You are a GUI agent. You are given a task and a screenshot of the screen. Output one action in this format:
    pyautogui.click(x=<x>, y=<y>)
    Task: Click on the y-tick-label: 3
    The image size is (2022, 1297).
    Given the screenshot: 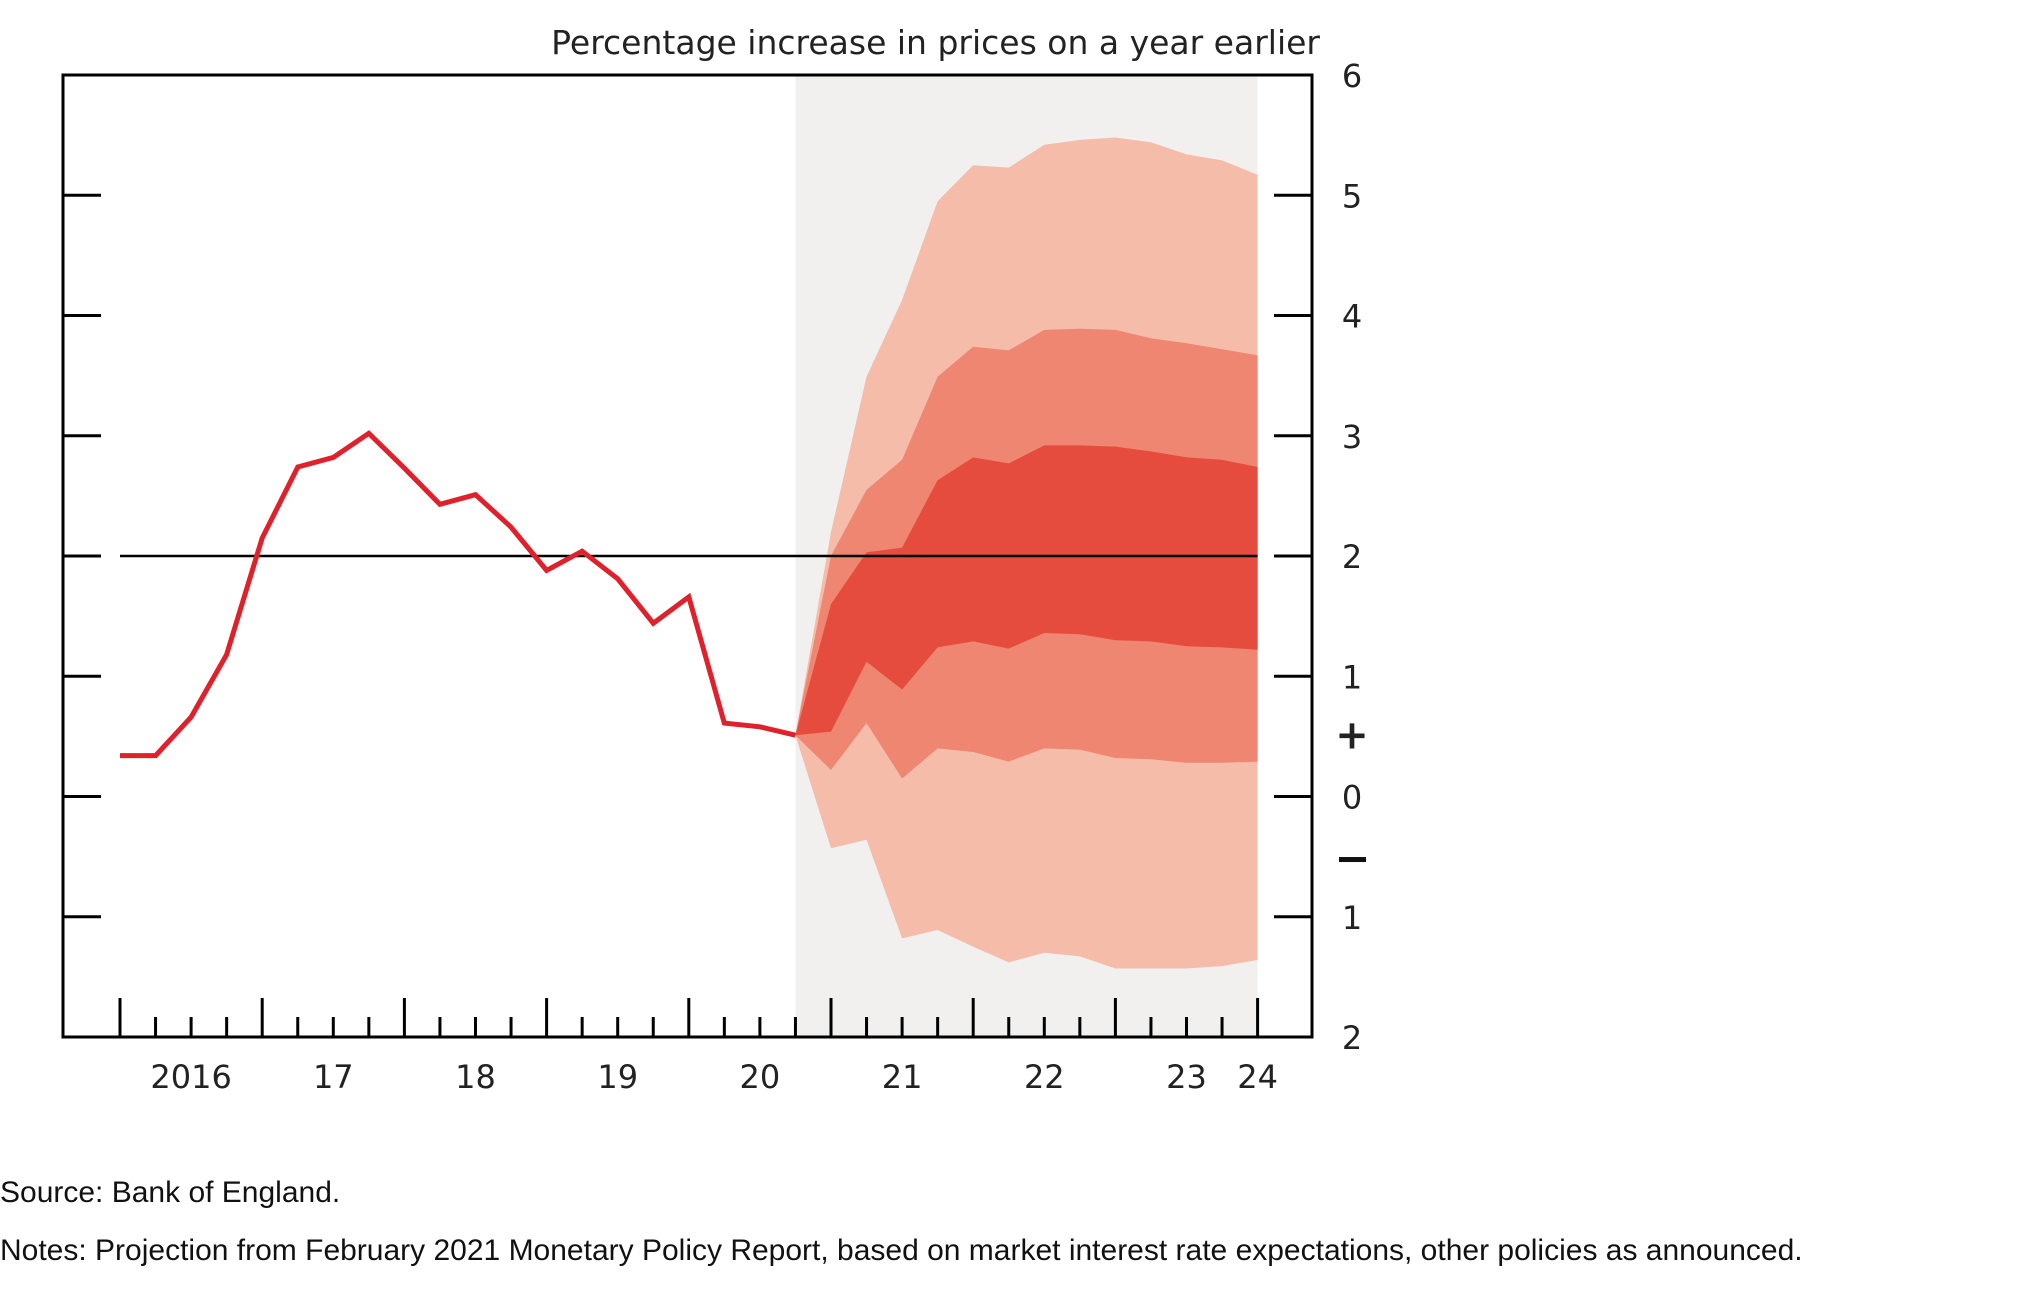 What is the action you would take?
    pyautogui.click(x=1352, y=437)
    